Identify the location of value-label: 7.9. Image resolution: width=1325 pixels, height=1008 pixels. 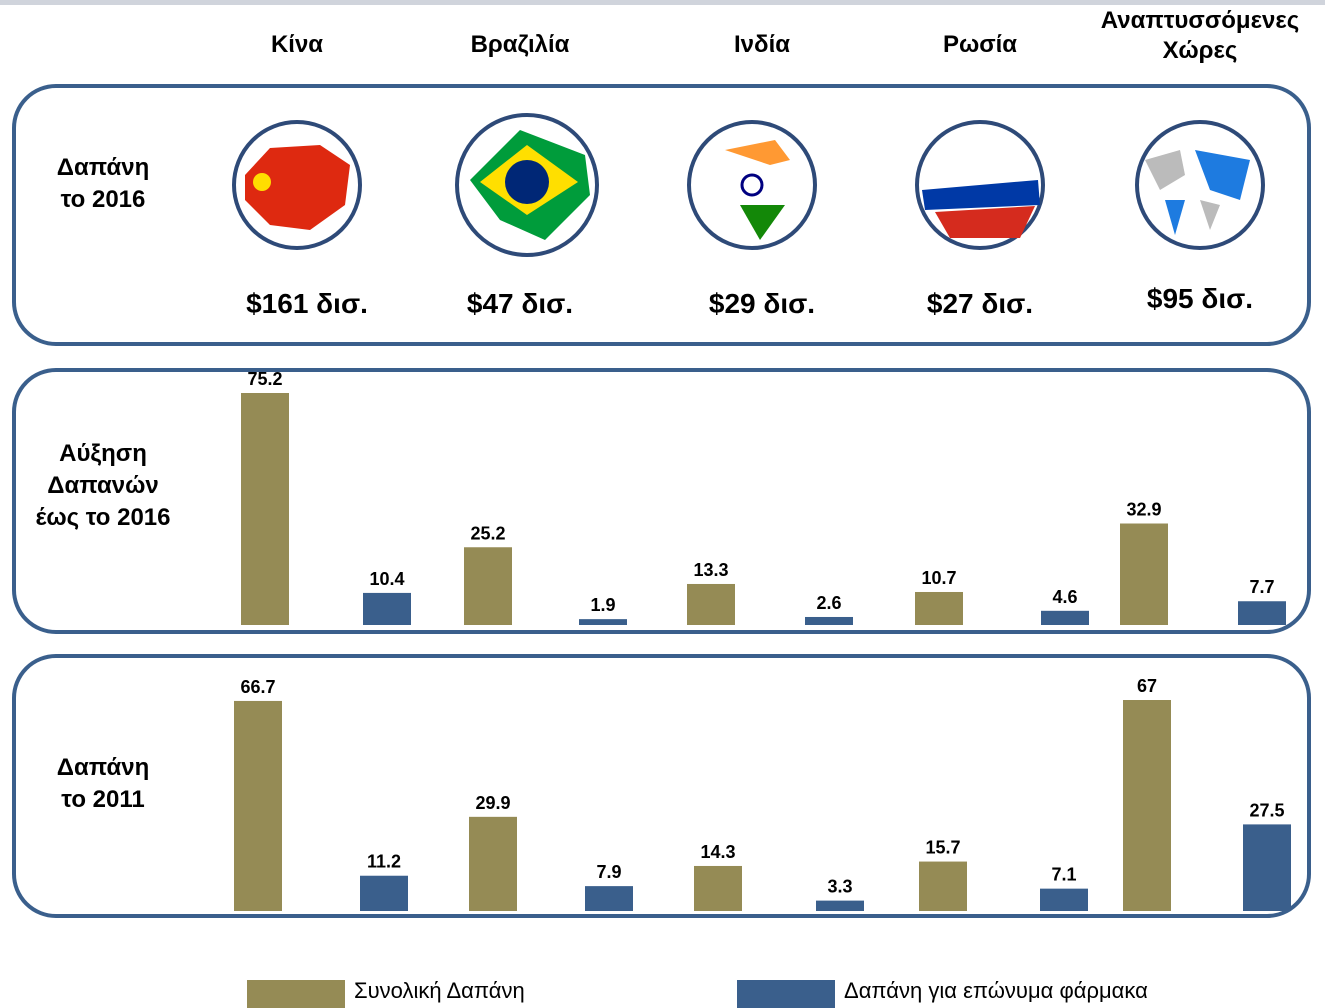
(608, 872).